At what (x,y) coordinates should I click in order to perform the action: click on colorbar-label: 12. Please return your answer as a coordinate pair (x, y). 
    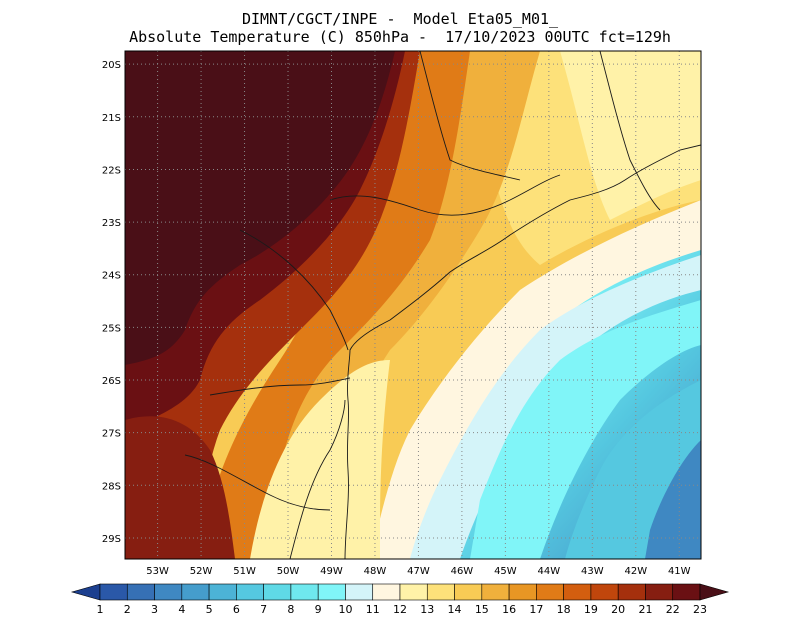
    Looking at the image, I should click on (400, 609).